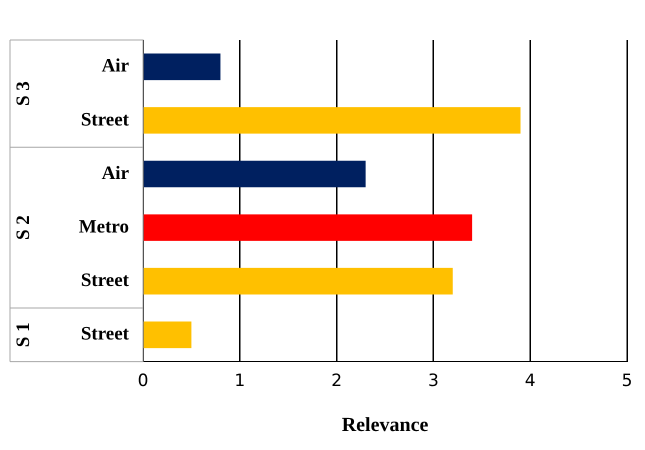 Image resolution: width=645 pixels, height=450 pixels. I want to click on y-tick-label: Metro, so click(103, 227).